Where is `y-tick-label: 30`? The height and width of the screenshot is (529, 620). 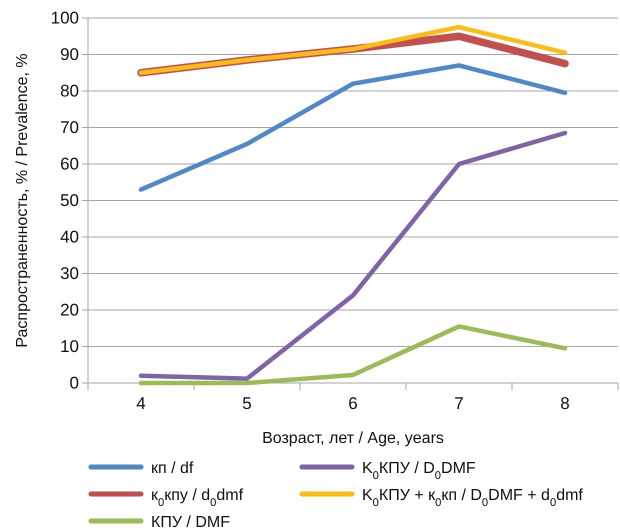
y-tick-label: 30 is located at coordinates (69, 273).